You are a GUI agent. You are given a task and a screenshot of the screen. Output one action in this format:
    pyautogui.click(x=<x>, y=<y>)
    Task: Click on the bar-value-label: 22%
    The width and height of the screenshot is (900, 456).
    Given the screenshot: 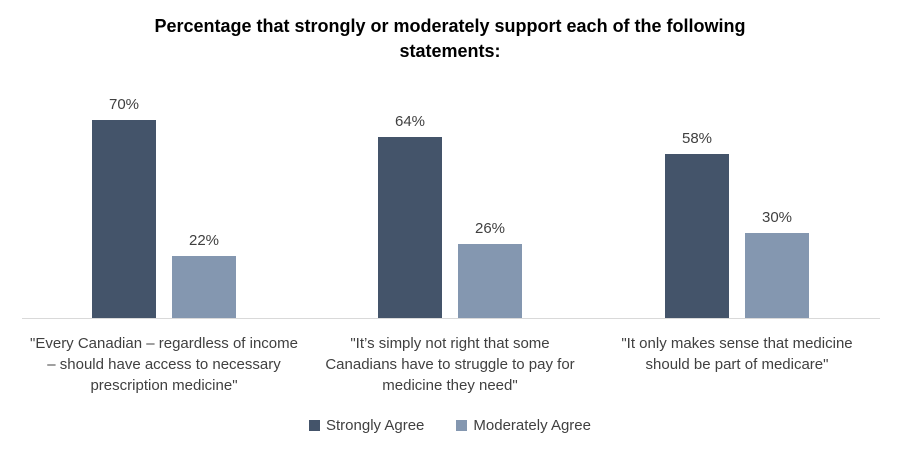 What is the action you would take?
    pyautogui.click(x=204, y=240)
    